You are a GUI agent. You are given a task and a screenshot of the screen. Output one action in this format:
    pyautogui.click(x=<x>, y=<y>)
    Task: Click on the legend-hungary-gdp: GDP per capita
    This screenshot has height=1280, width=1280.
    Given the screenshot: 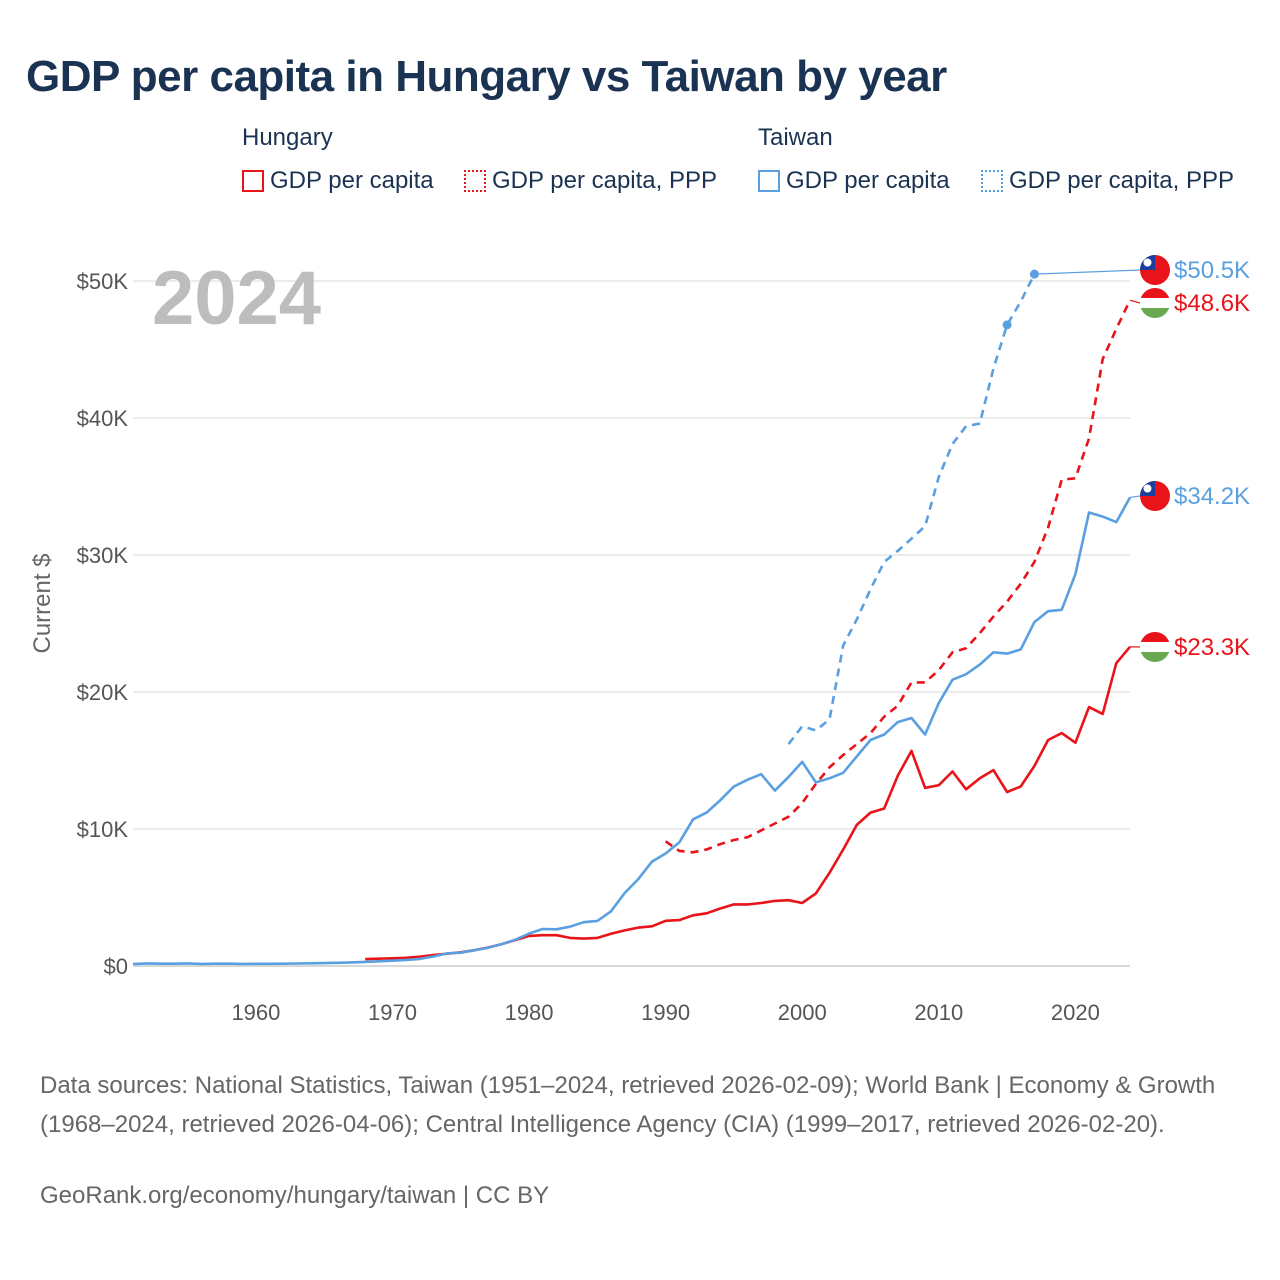 What is the action you would take?
    pyautogui.click(x=338, y=181)
    